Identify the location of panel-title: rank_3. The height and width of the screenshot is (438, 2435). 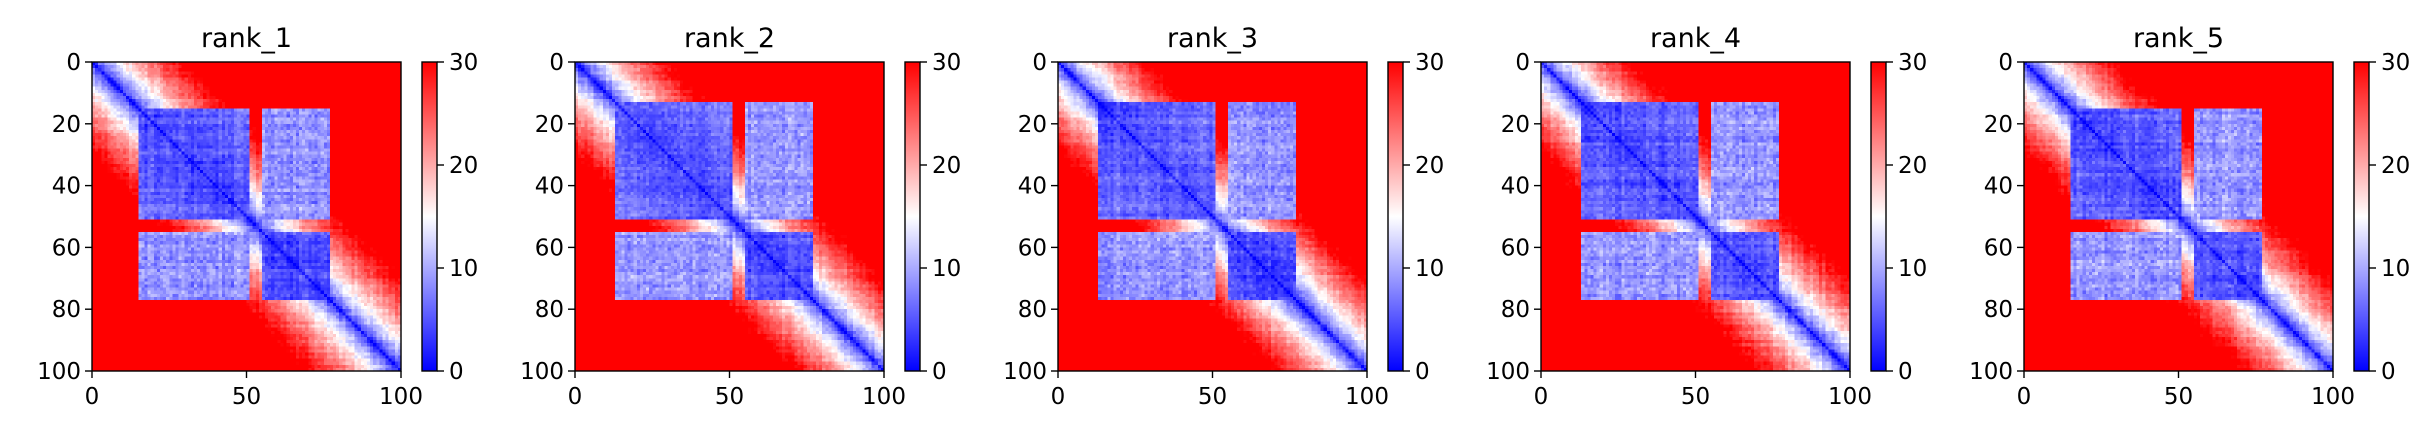
(1212, 38).